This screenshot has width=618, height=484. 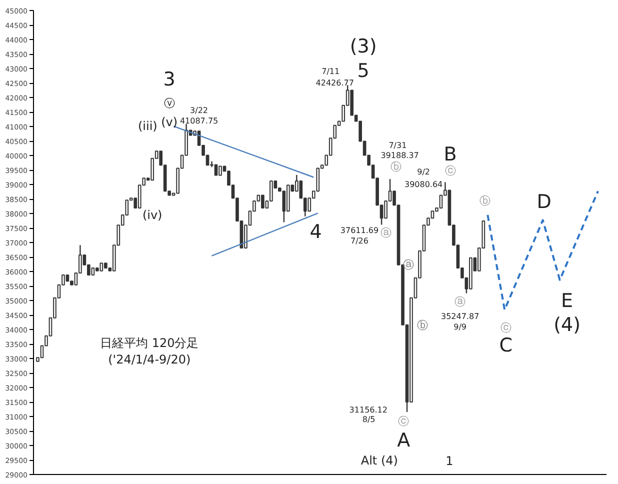 I want to click on annotation: 4, so click(x=316, y=231).